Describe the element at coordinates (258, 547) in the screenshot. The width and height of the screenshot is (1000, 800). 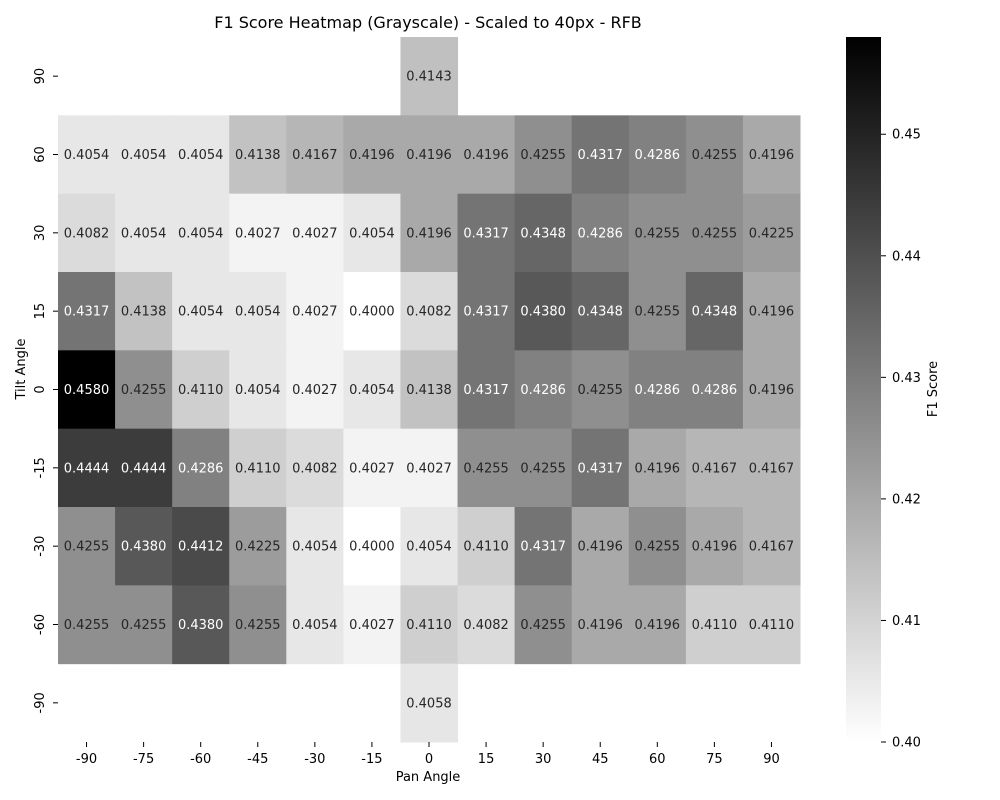
I see `cell-value-label: 0.4225` at that location.